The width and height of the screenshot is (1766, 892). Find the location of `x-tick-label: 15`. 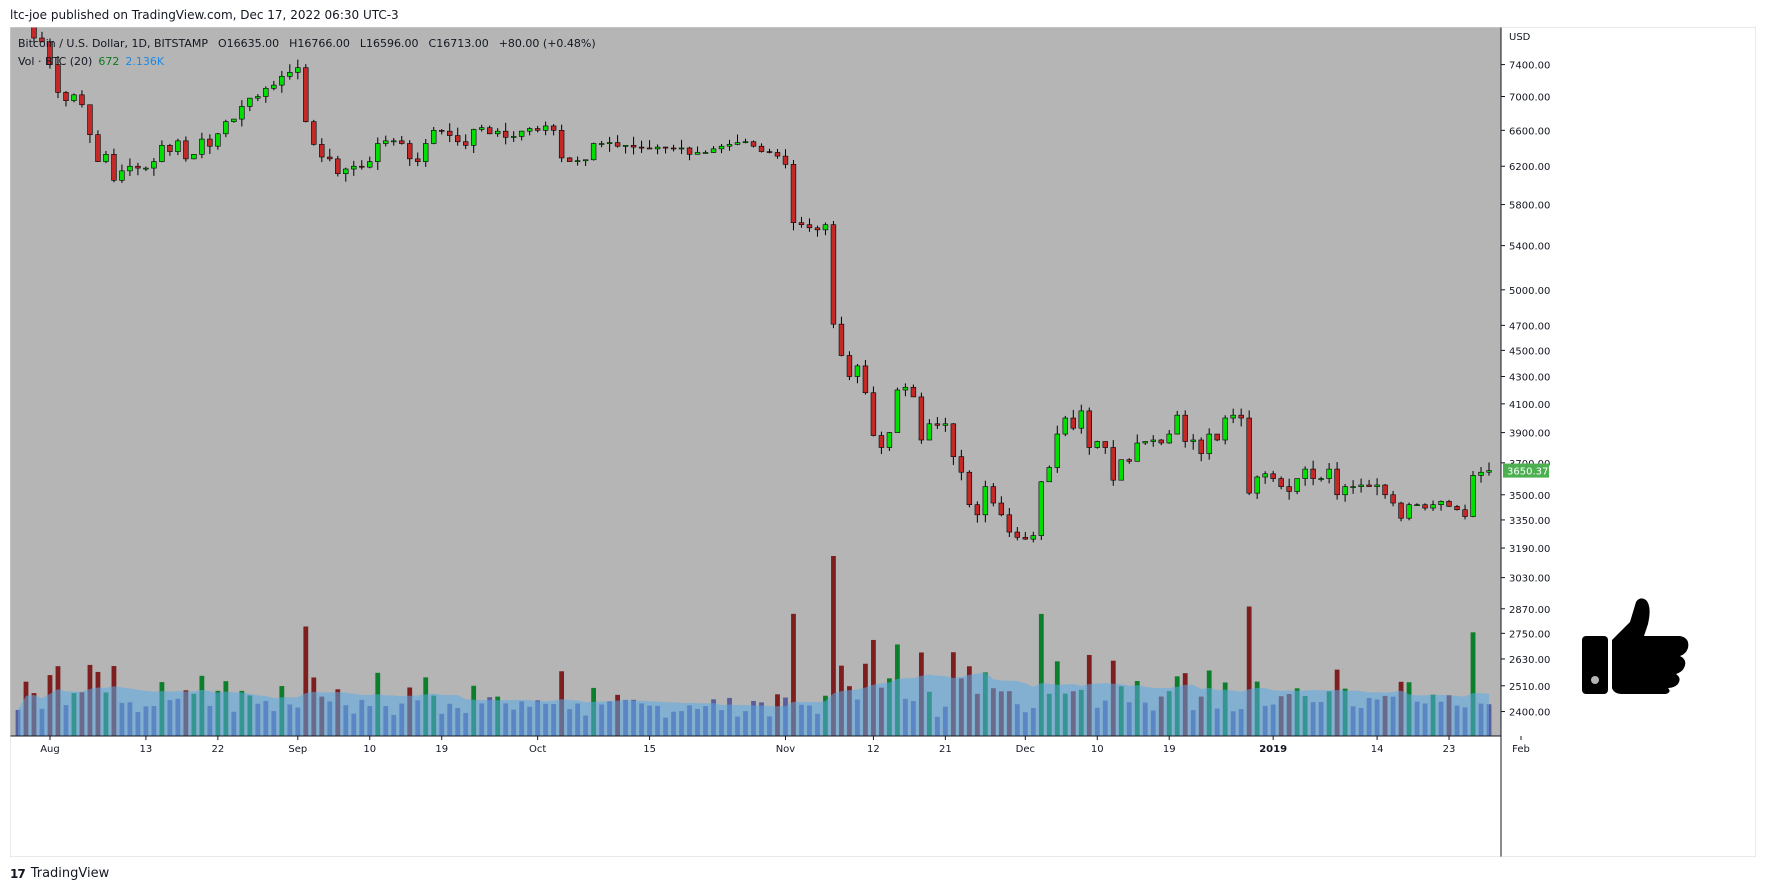

x-tick-label: 15 is located at coordinates (649, 749).